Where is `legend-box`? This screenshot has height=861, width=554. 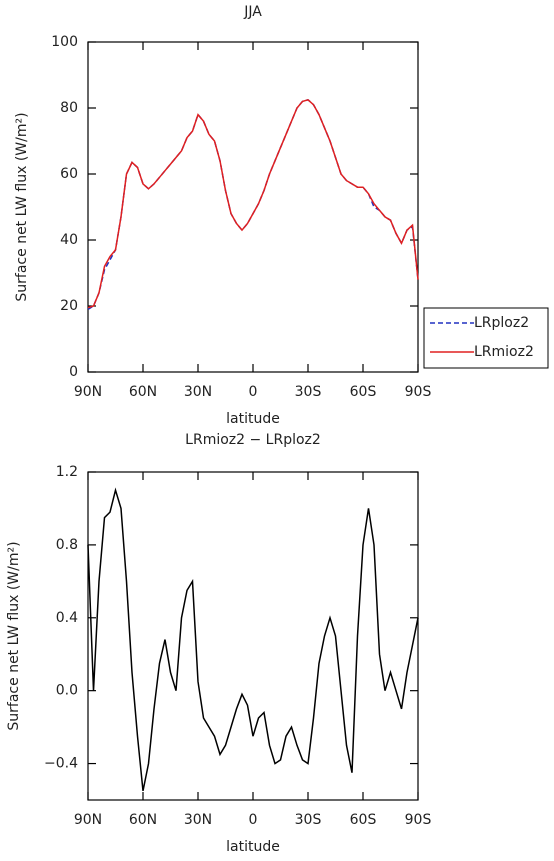 legend-box is located at coordinates (486, 338).